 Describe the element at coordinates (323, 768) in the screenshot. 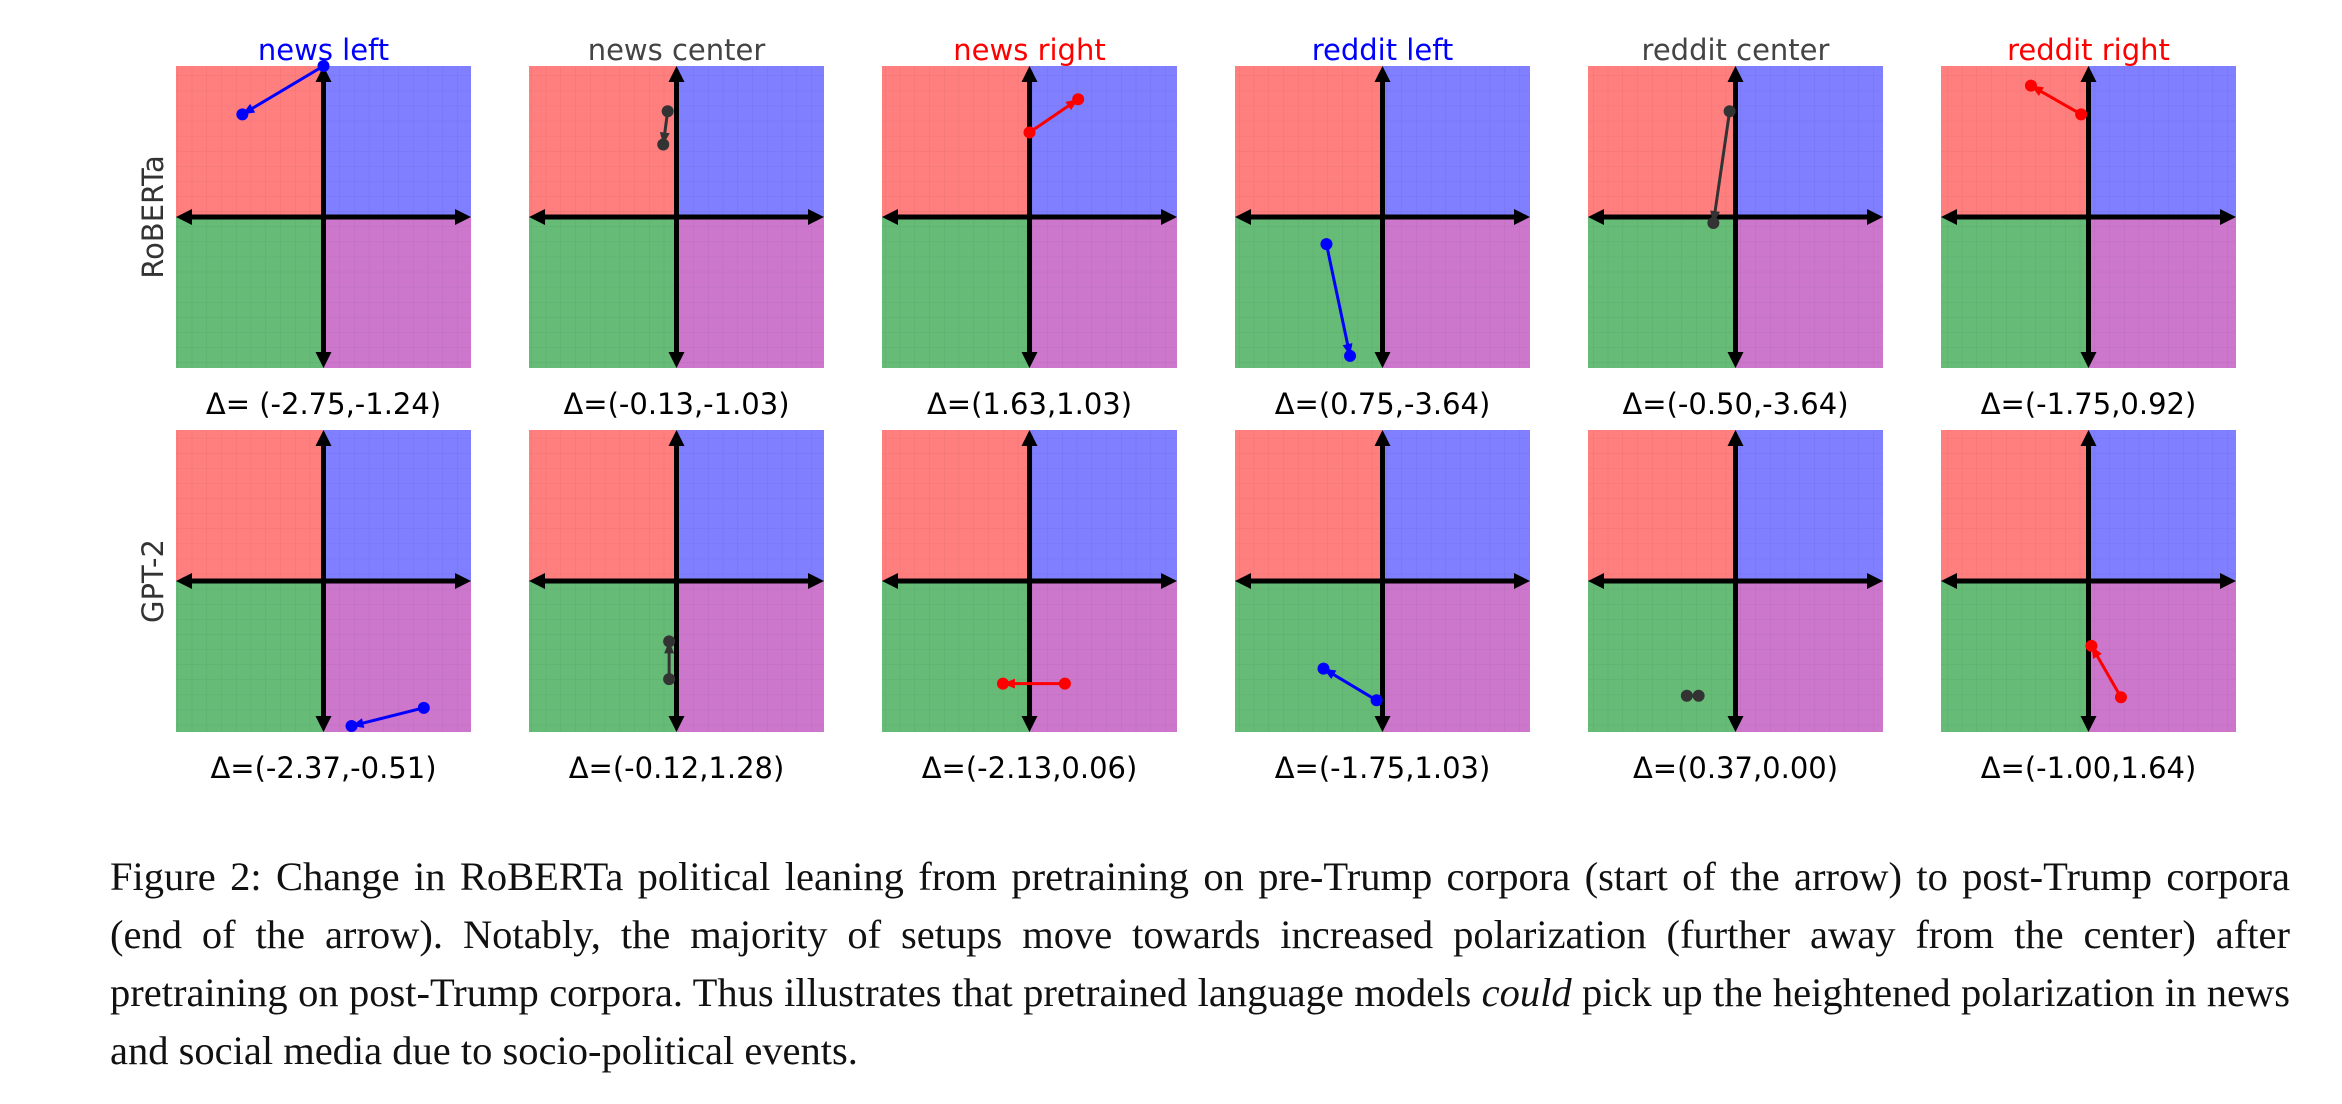

I see `delta-label: Δ=(-2.37,-0.51)` at that location.